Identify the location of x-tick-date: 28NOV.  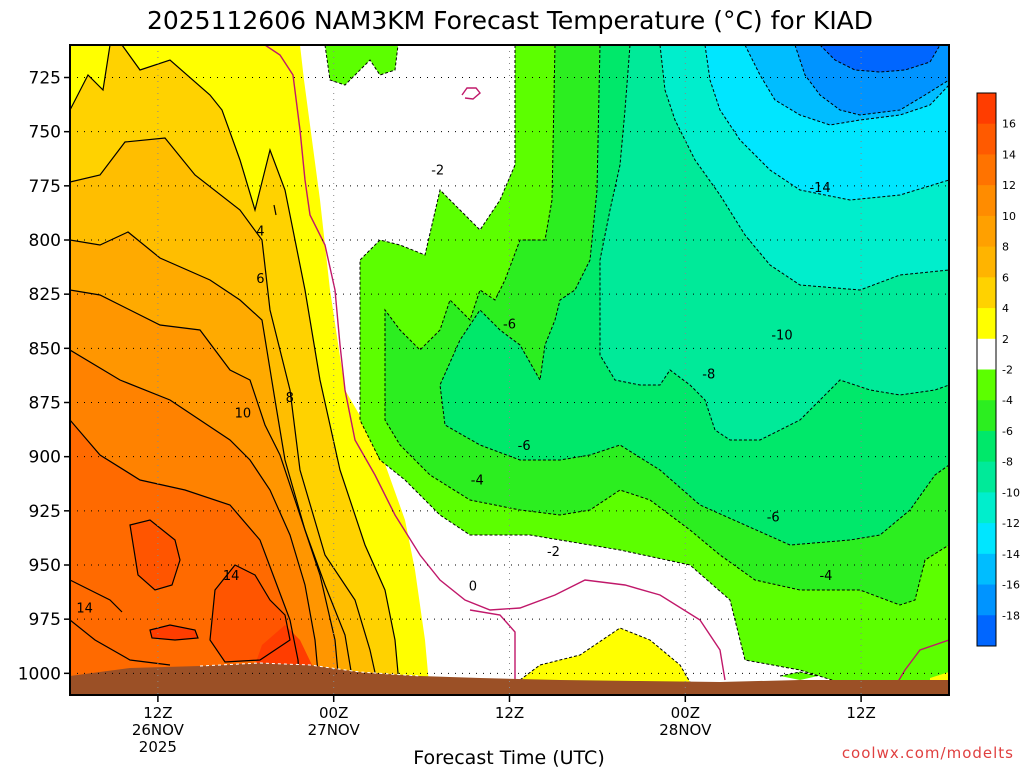
(685, 730).